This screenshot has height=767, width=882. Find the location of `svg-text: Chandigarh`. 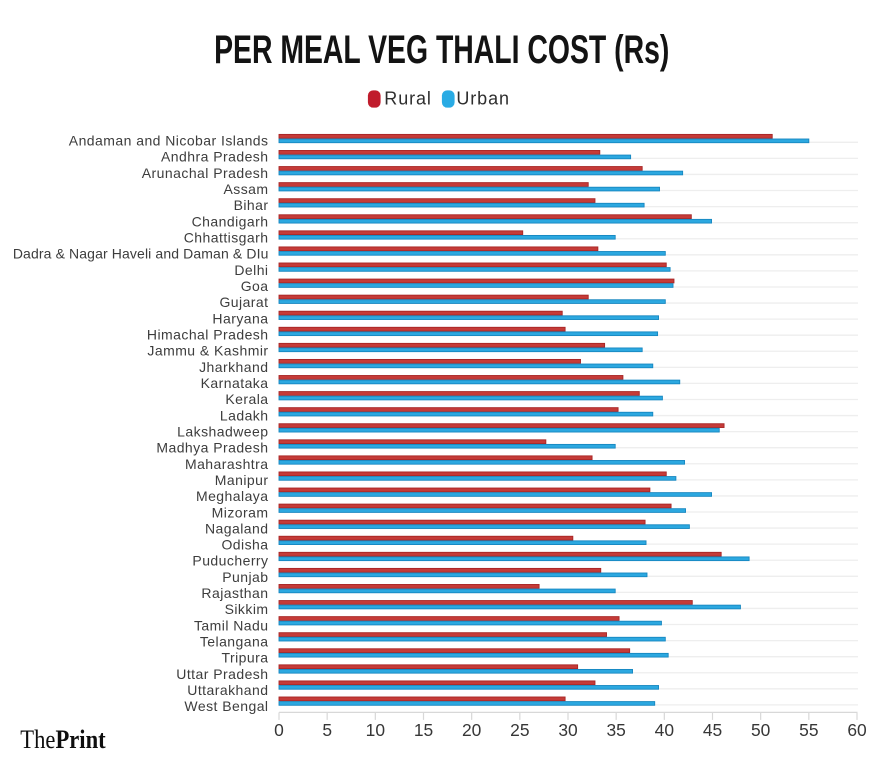

svg-text: Chandigarh is located at coordinates (230, 221).